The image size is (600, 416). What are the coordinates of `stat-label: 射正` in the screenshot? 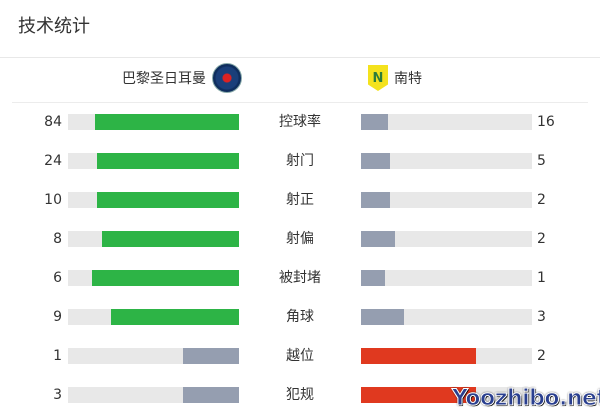 It's located at (300, 200).